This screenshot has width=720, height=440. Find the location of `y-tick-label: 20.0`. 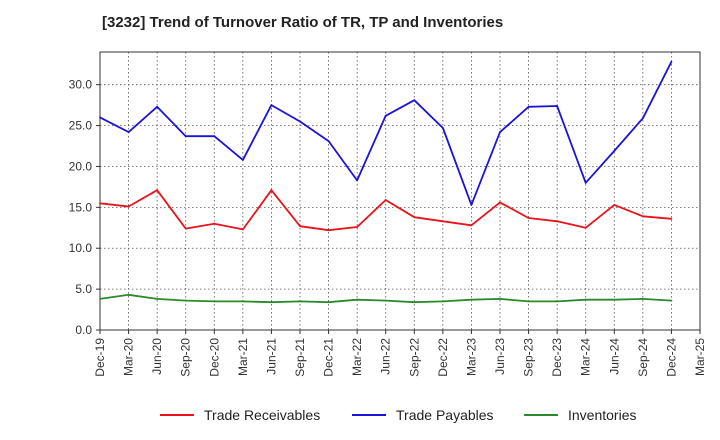

y-tick-label: 20.0 is located at coordinates (81, 166).